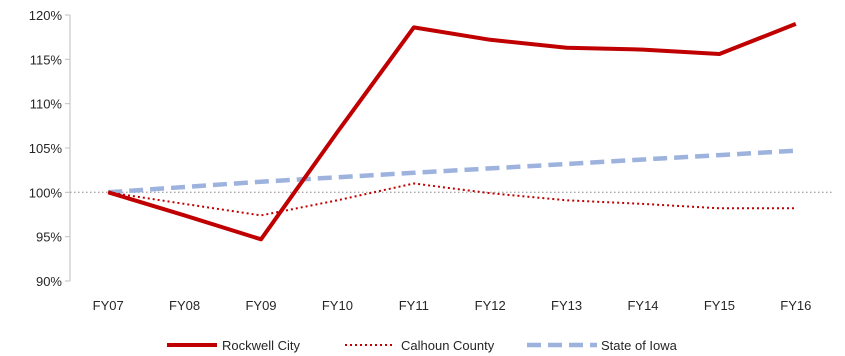 The width and height of the screenshot is (845, 356). What do you see at coordinates (46, 104) in the screenshot?
I see `y-tick-label: 110%` at bounding box center [46, 104].